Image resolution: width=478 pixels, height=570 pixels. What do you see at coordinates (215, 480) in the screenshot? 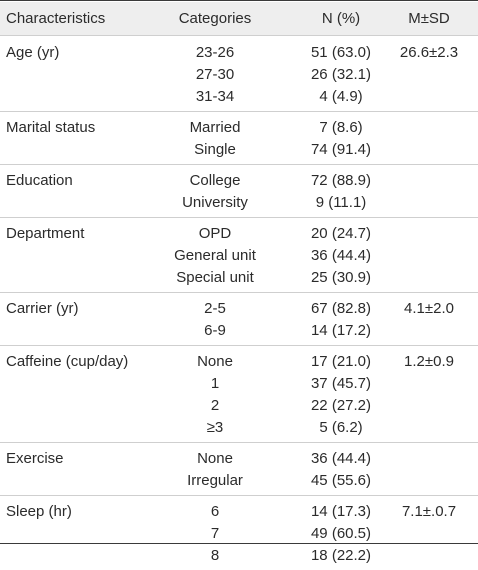
I see `category-cell: Irregular` at bounding box center [215, 480].